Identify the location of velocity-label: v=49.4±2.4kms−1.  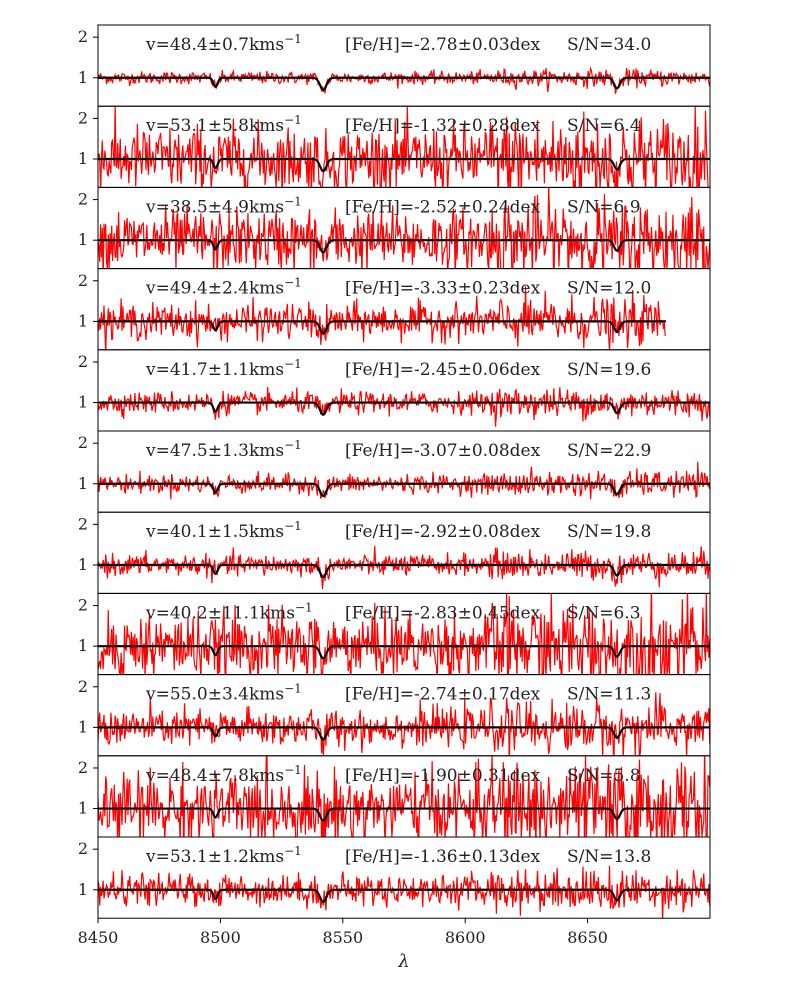
(223, 287).